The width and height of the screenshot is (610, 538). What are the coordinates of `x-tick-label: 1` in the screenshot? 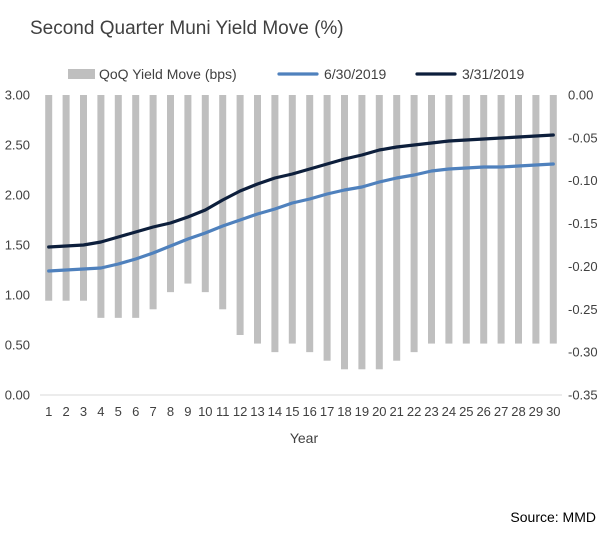 It's located at (48, 411).